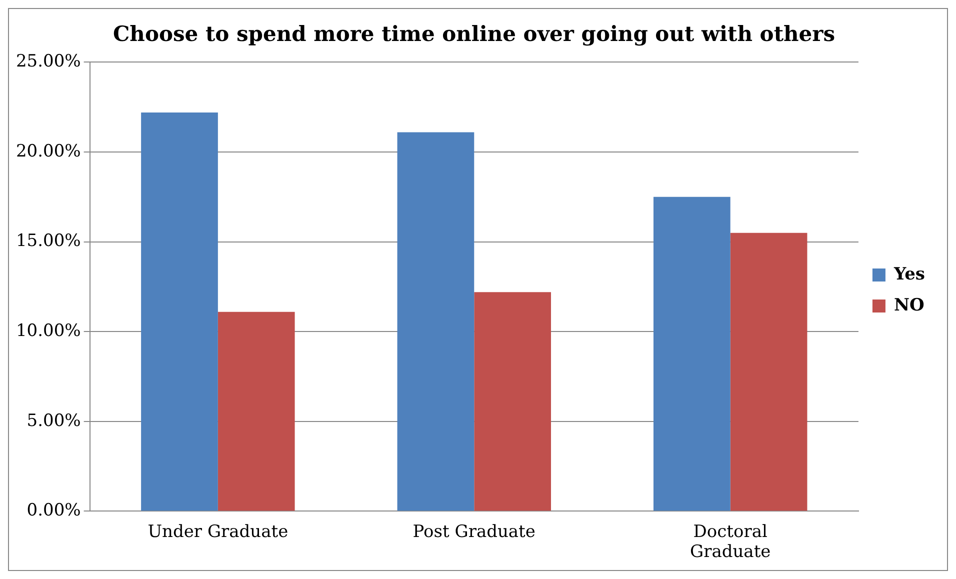  What do you see at coordinates (730, 542) in the screenshot?
I see `x-tick-label: Doctoral Graduate` at bounding box center [730, 542].